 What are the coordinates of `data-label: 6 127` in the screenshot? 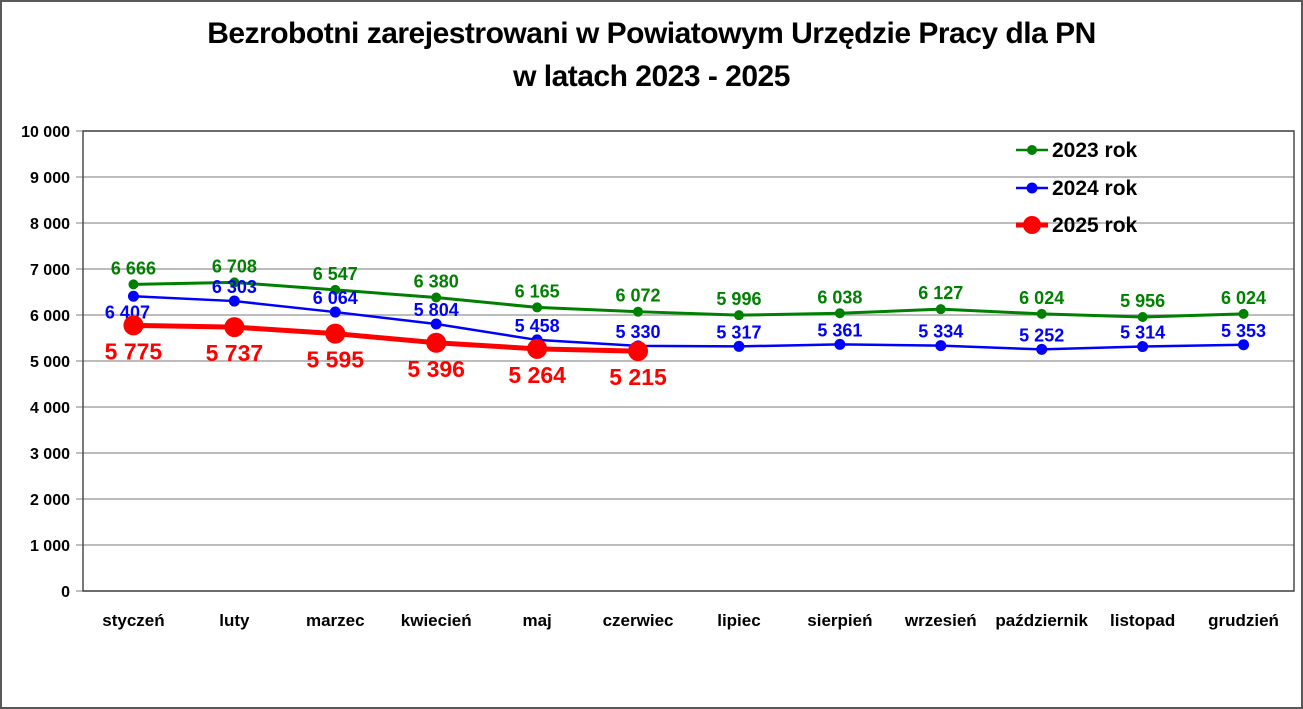 It's located at (940, 293).